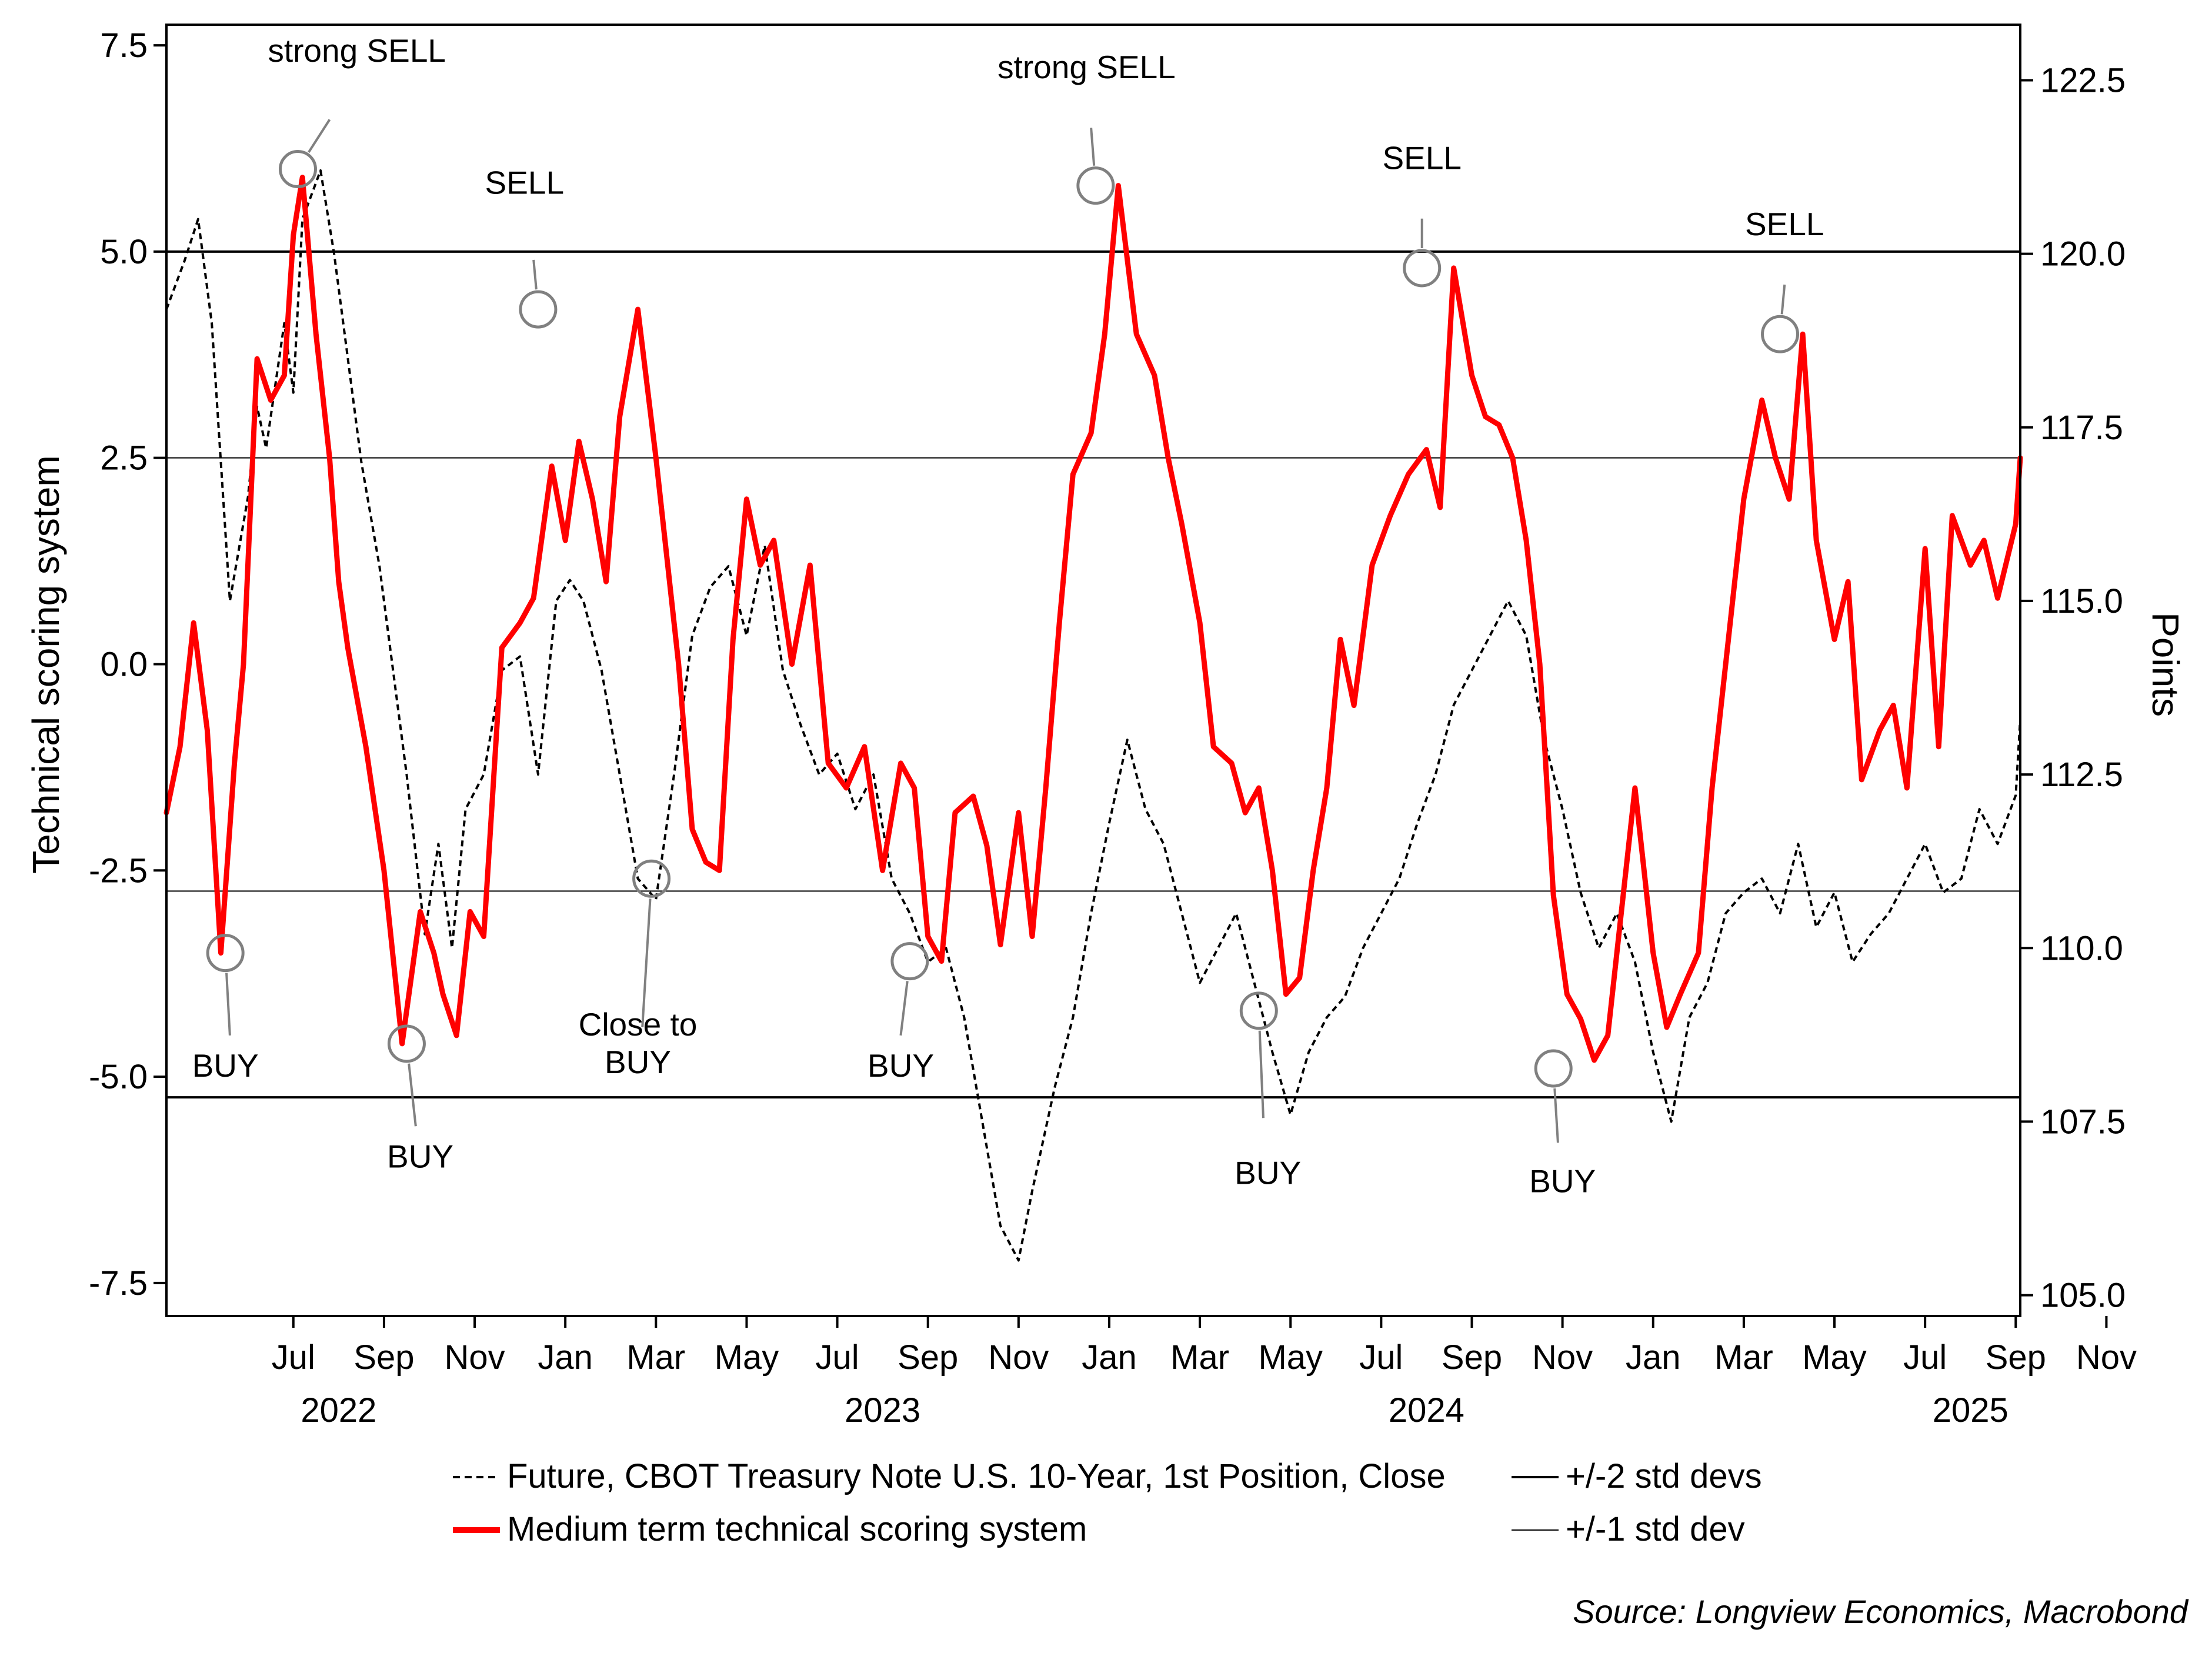 The width and height of the screenshot is (2212, 1660). I want to click on y-left-tick-label: 0.0, so click(124, 664).